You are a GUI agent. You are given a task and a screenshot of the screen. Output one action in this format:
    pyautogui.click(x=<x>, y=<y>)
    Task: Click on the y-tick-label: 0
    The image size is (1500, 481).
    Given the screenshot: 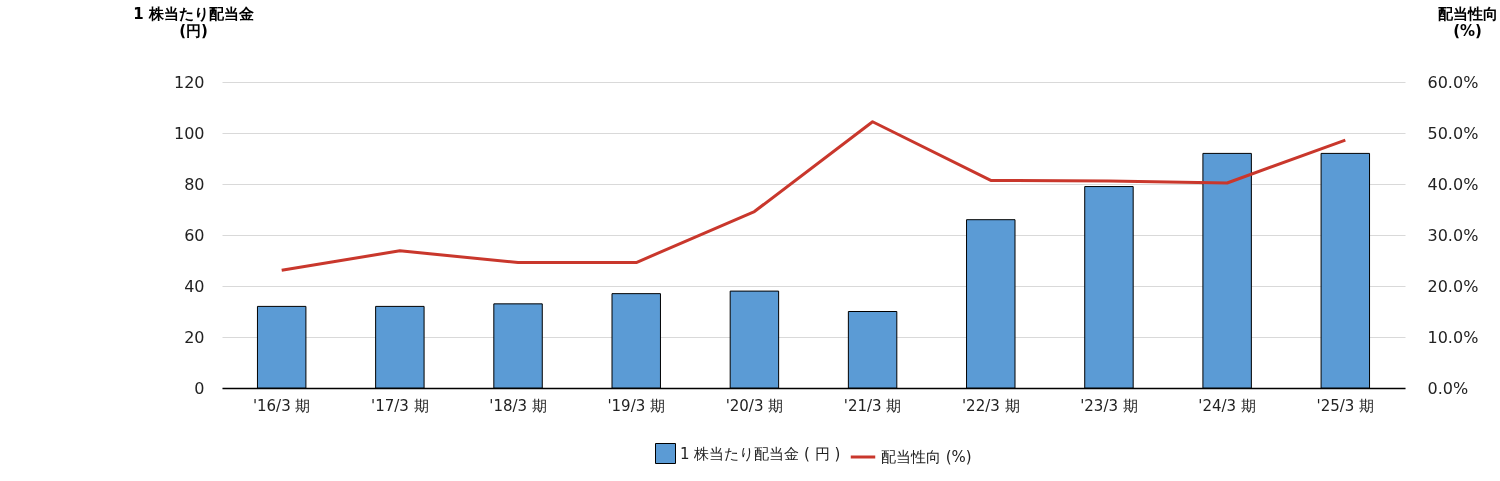 What is the action you would take?
    pyautogui.click(x=199, y=388)
    